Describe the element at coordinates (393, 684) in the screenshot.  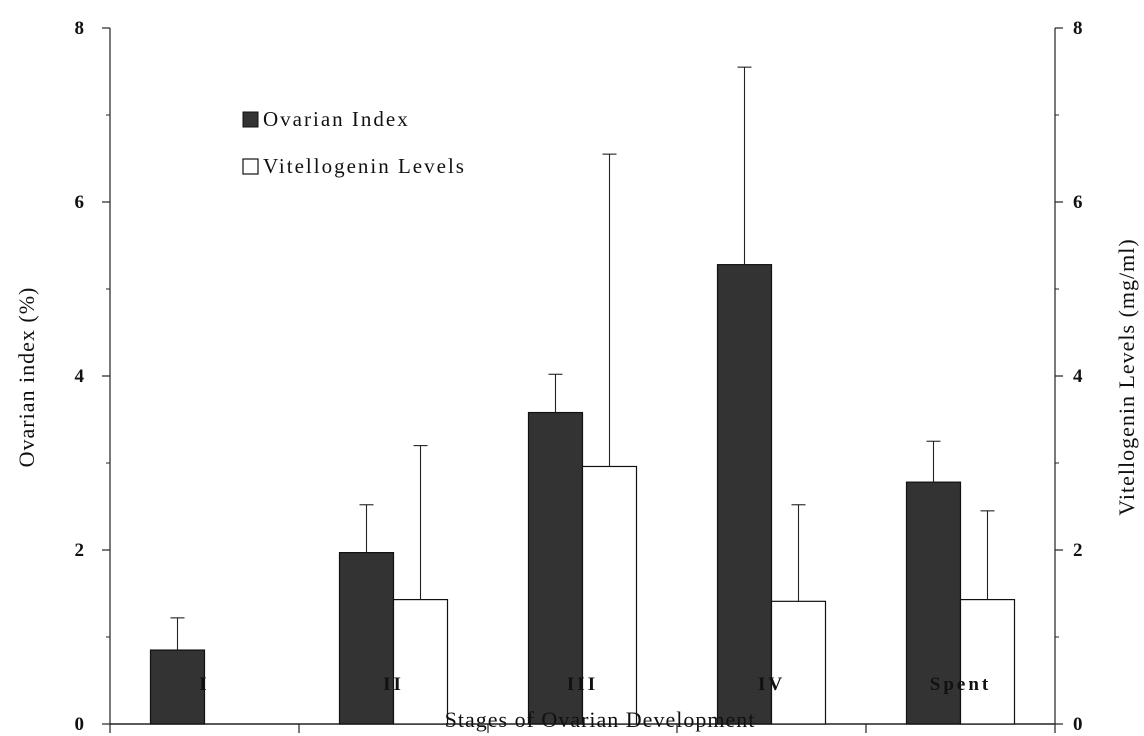
I see `x-tick-label: II` at that location.